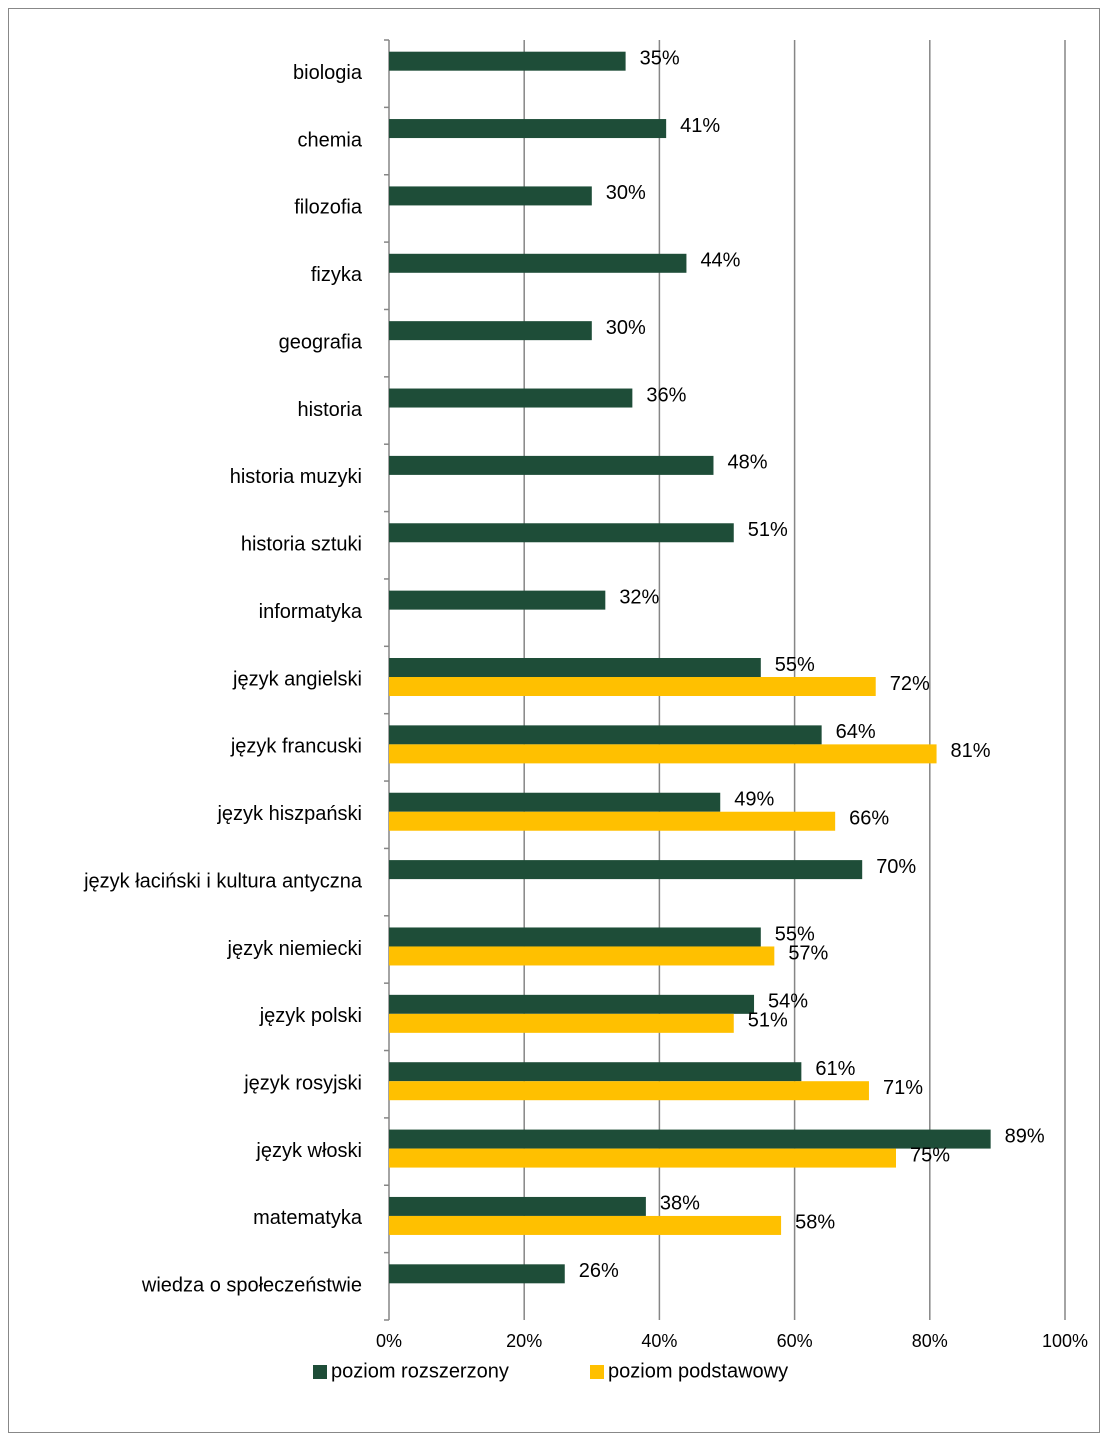  I want to click on data-label: 58%, so click(815, 1223).